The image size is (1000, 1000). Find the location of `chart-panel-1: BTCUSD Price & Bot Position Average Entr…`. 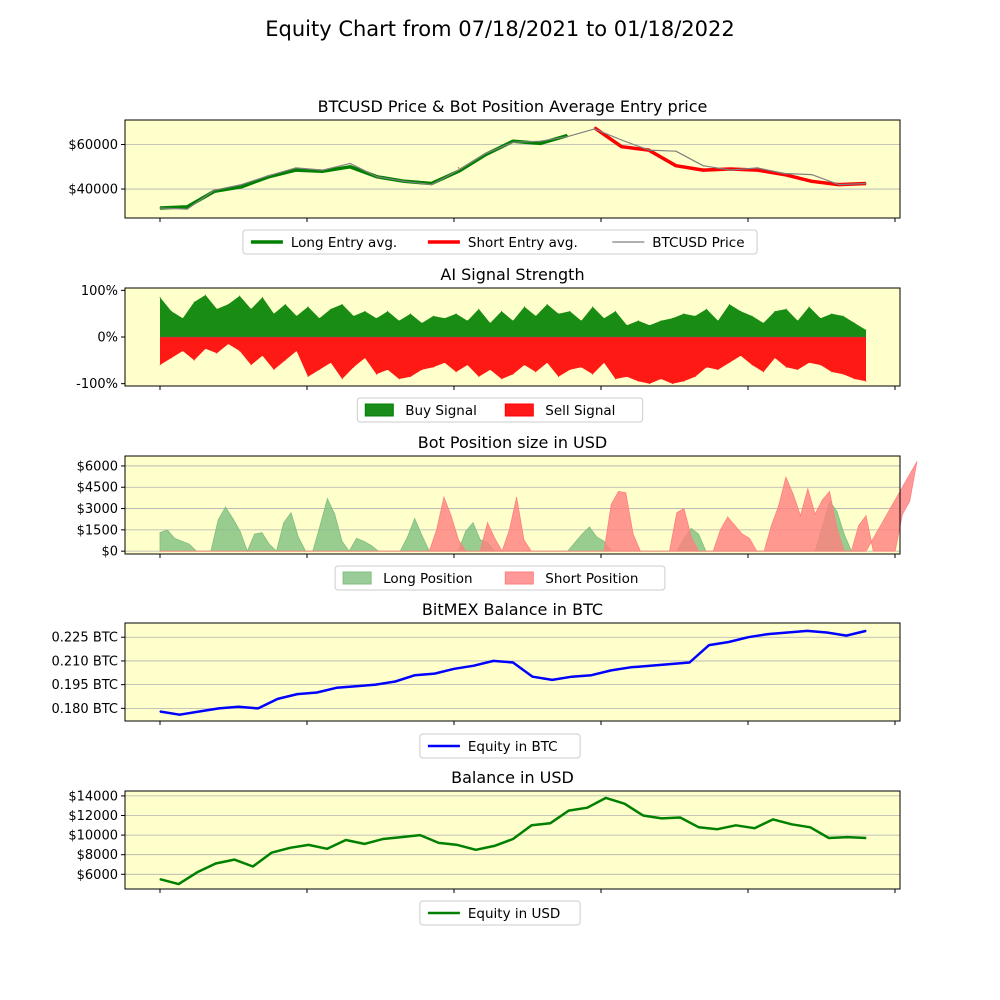

chart-panel-1: BTCUSD Price & Bot Position Average Entr… is located at coordinates (484, 176).